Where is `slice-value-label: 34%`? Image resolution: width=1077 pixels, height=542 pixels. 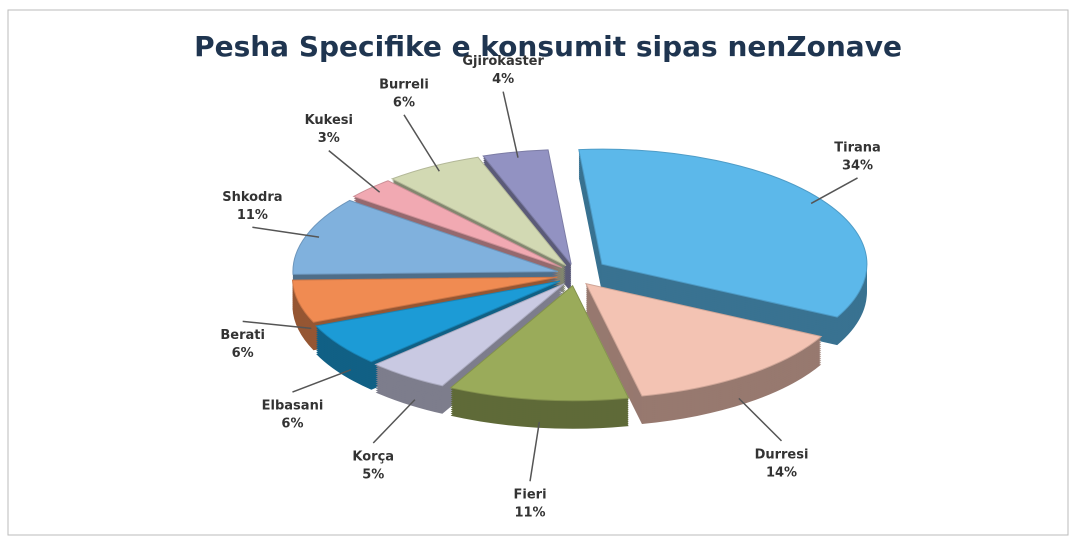
slice-value-label: 34% is located at coordinates (857, 165).